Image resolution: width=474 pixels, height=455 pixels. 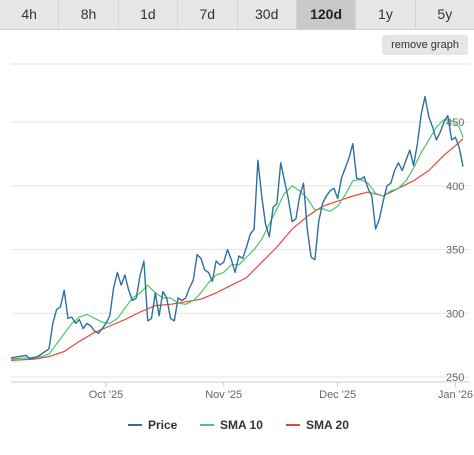 What do you see at coordinates (163, 425) in the screenshot?
I see `legend-label: Price` at bounding box center [163, 425].